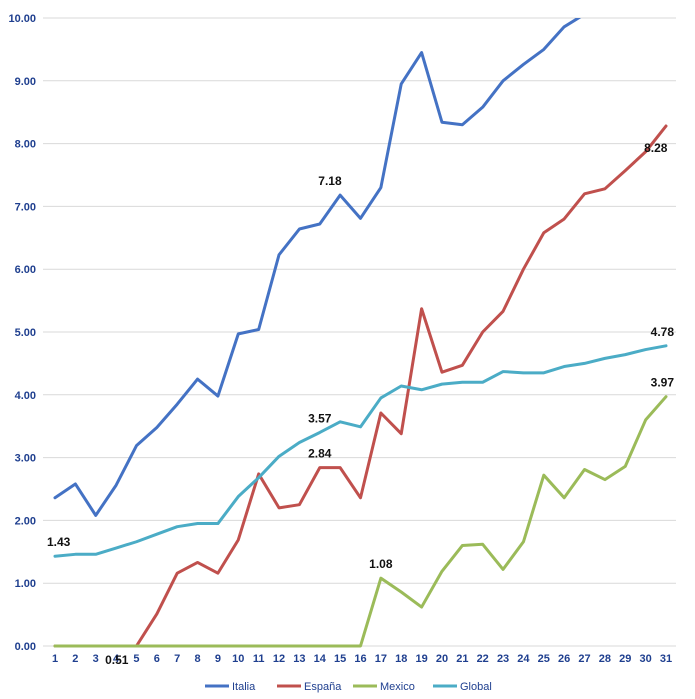 The image size is (695, 699). What do you see at coordinates (381, 659) in the screenshot?
I see `x-tick-label-17: 17` at bounding box center [381, 659].